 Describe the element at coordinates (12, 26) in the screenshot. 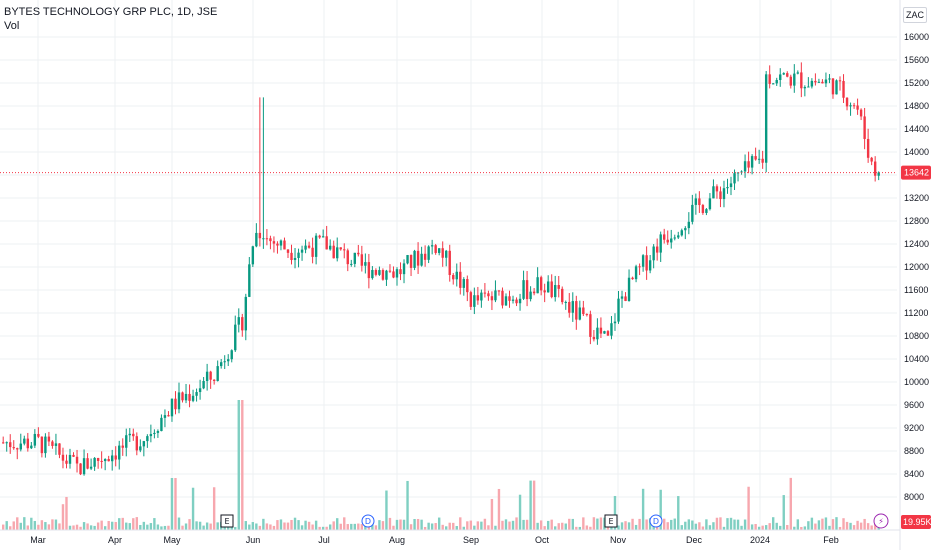

I see `volume-indicator-label: Vol` at that location.